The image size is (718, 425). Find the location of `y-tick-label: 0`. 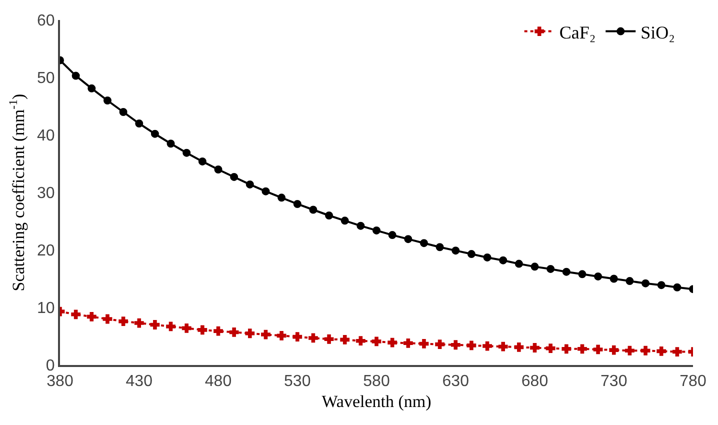

y-tick-label: 0 is located at coordinates (50, 366).